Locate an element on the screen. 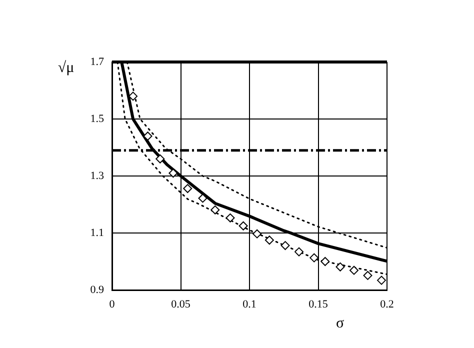 The image size is (474, 348). y-tick-label: 1.1 is located at coordinates (97, 232).